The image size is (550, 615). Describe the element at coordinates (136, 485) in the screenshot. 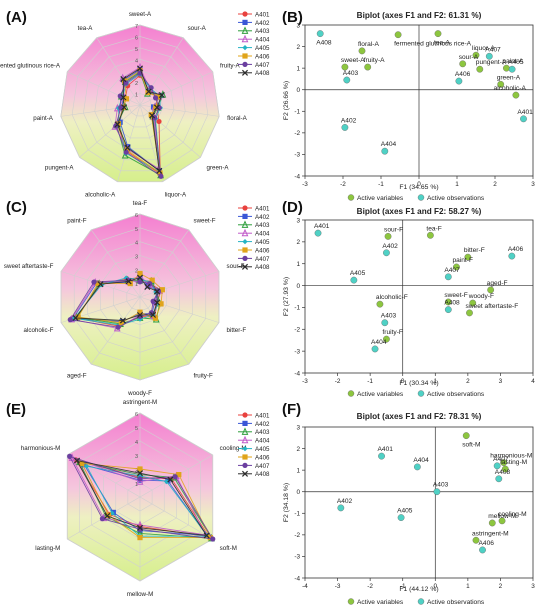

I see `radar-tick-label: 1` at that location.